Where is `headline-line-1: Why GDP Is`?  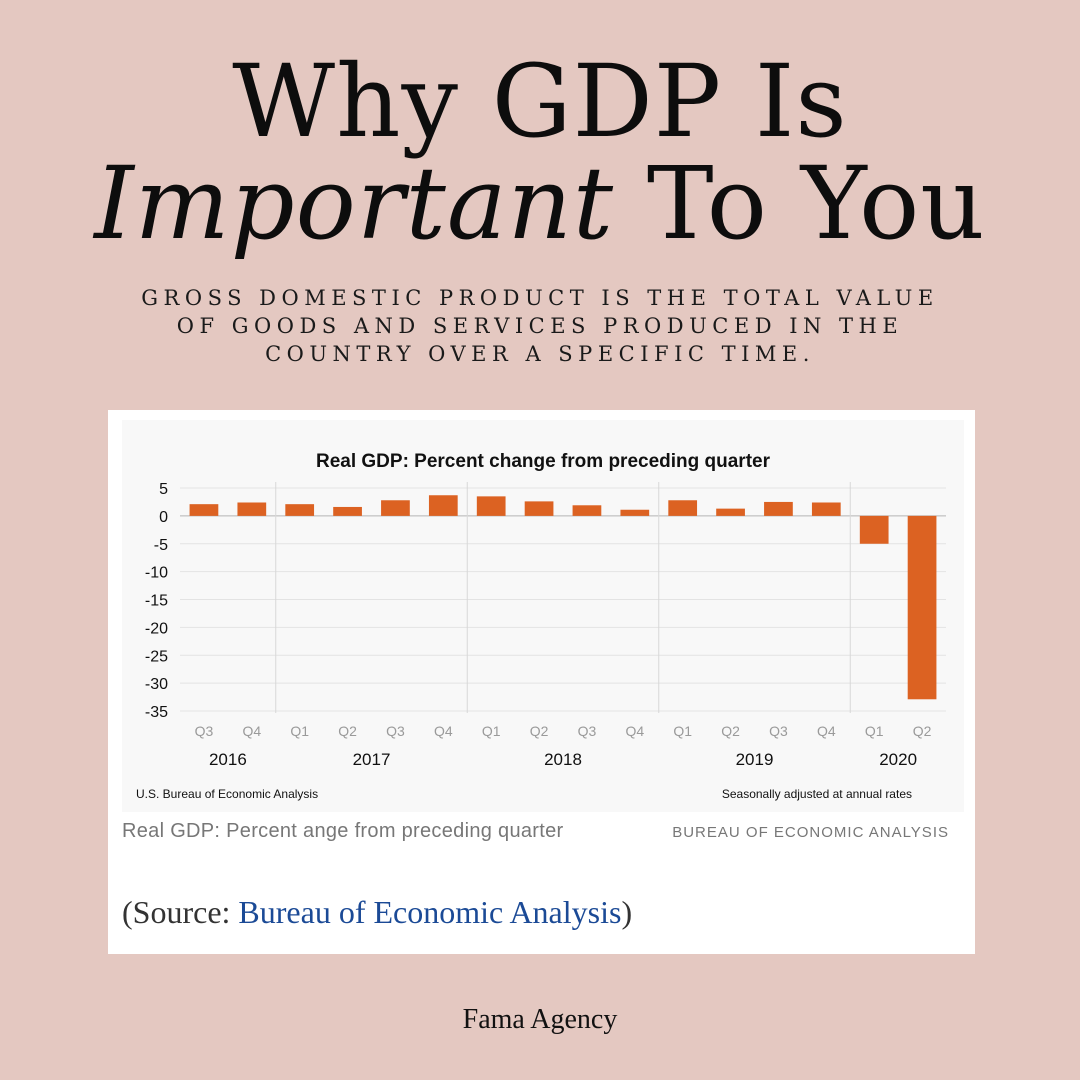 headline-line-1: Why GDP Is is located at coordinates (540, 101).